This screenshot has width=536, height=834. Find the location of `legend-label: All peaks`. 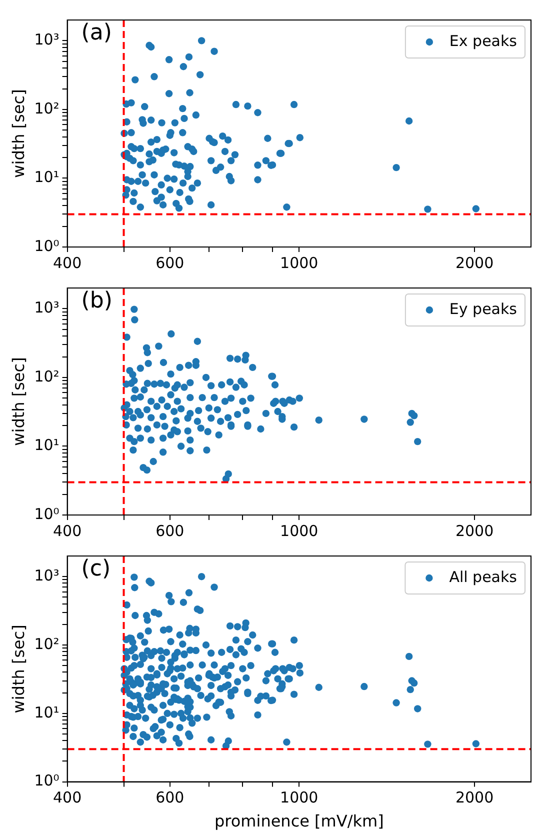

legend-label: All peaks is located at coordinates (483, 577).